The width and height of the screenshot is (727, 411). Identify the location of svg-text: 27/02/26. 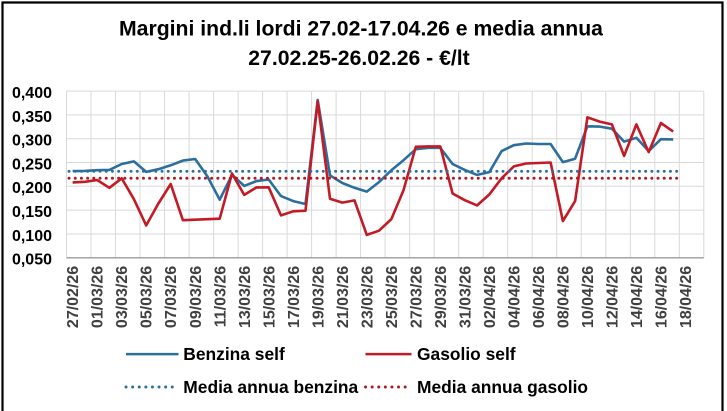
(73, 297).